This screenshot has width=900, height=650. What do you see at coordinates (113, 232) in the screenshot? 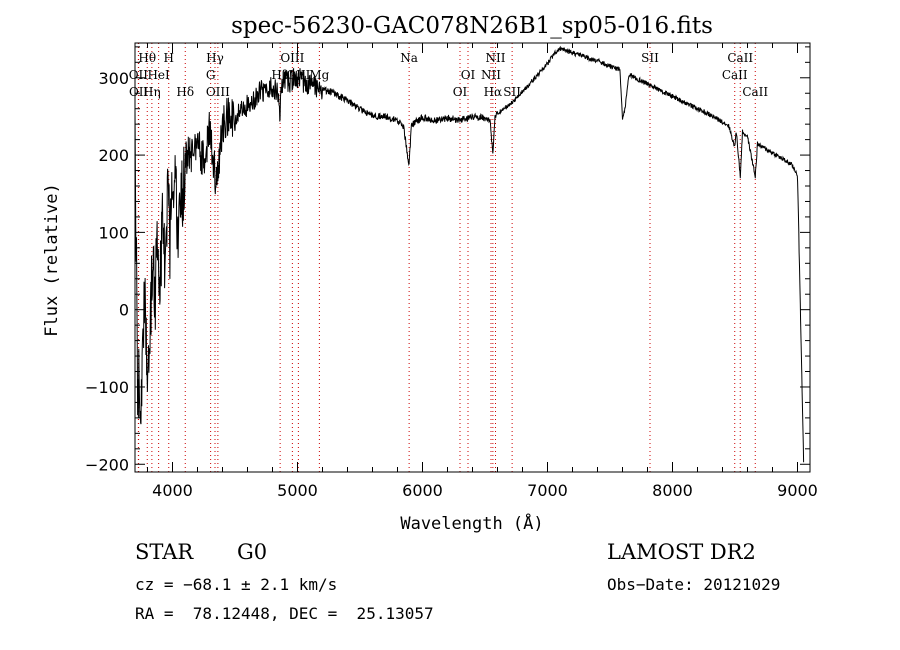
I see `y-tick-label: 100` at bounding box center [113, 232].